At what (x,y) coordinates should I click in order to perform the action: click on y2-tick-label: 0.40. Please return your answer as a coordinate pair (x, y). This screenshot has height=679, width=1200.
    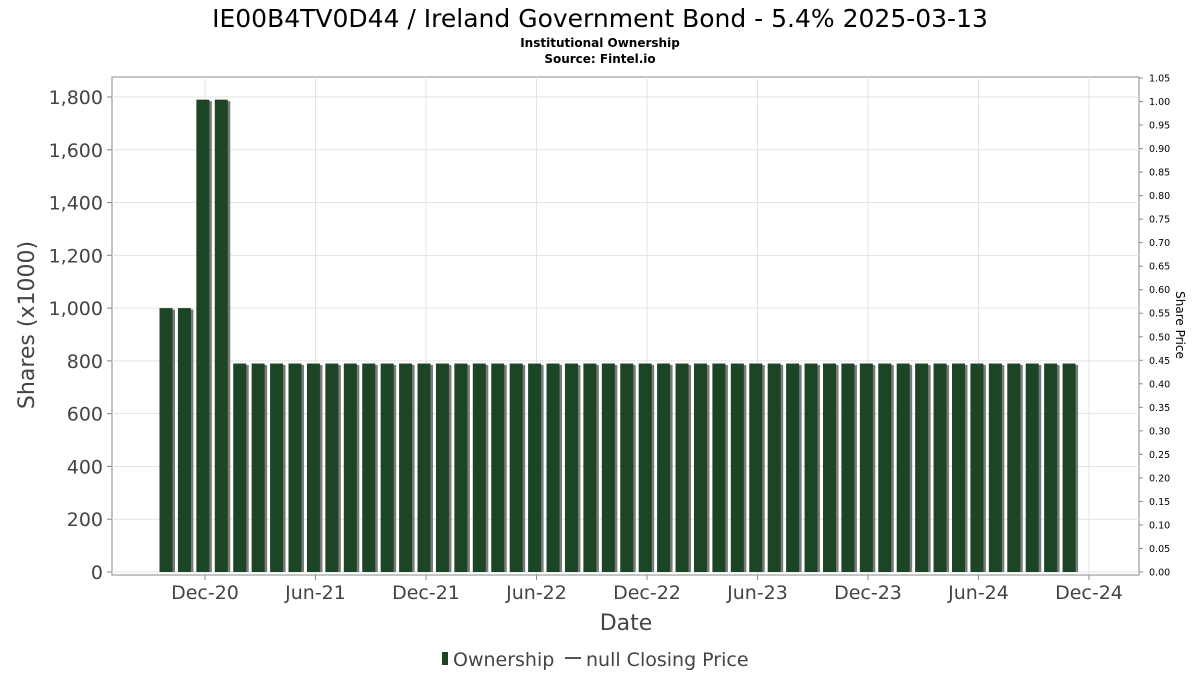
    Looking at the image, I should click on (1159, 384).